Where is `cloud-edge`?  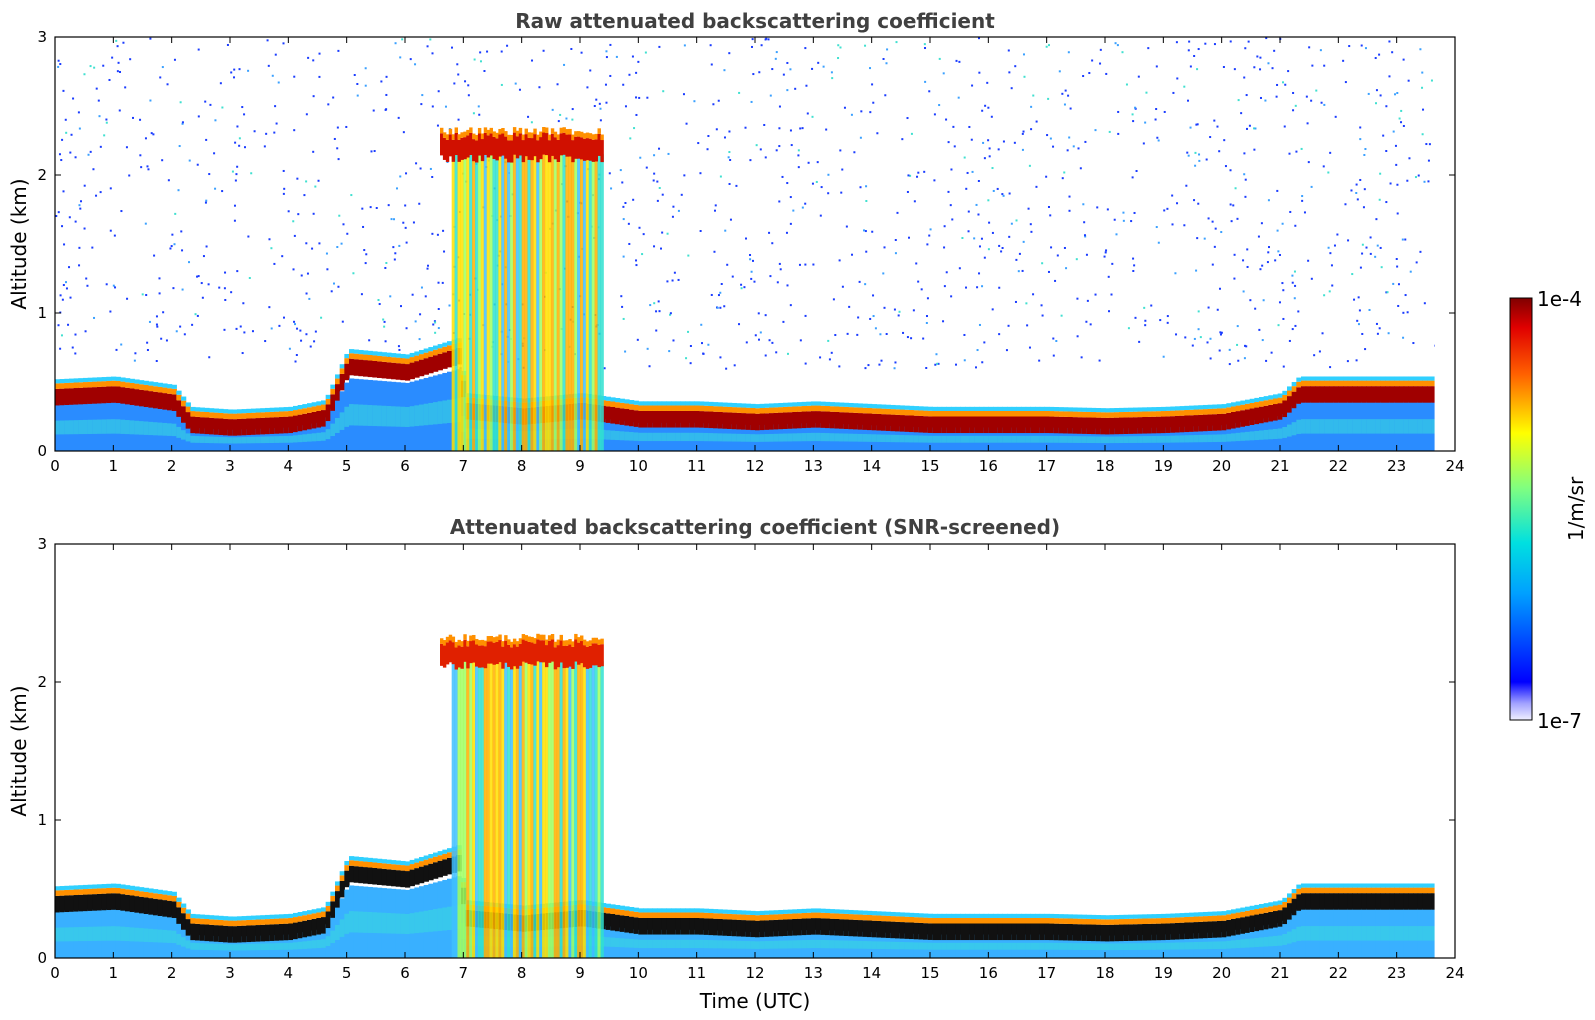 cloud-edge is located at coordinates (488, 132).